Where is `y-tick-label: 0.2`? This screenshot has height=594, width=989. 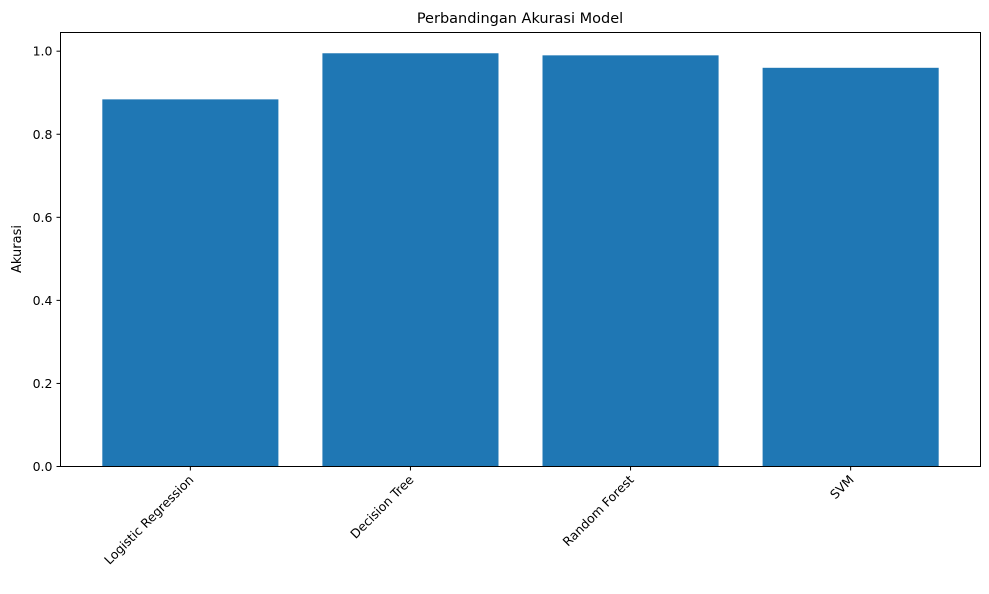
y-tick-label: 0.2 is located at coordinates (43, 383).